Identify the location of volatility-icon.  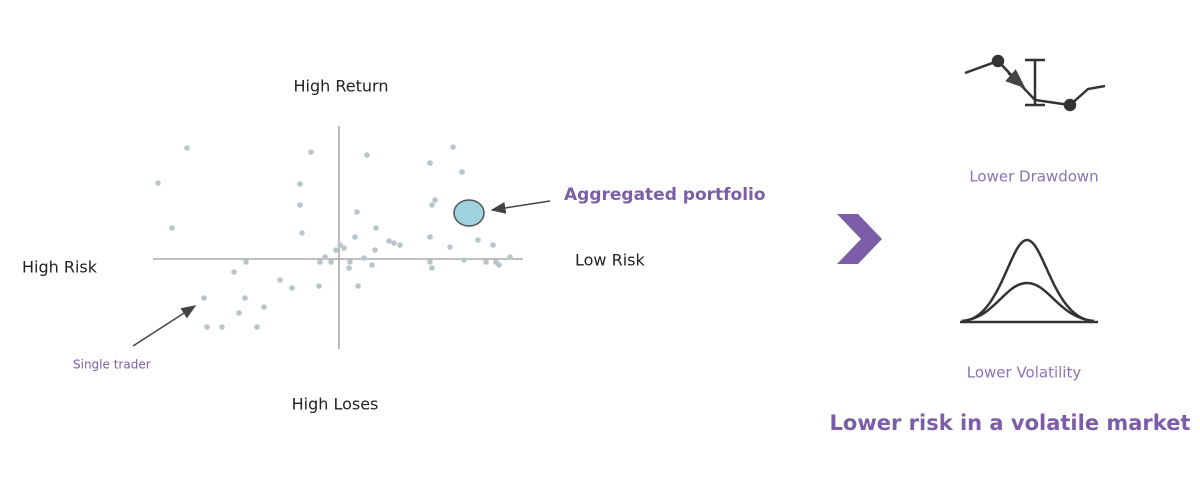
(1029, 281).